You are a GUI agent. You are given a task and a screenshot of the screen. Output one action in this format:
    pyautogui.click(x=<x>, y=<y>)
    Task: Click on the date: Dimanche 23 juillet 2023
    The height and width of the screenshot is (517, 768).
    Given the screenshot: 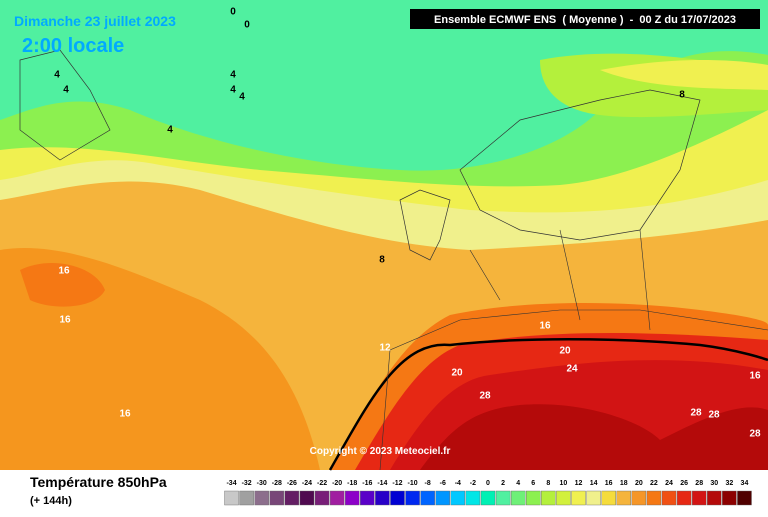 What is the action you would take?
    pyautogui.click(x=95, y=21)
    